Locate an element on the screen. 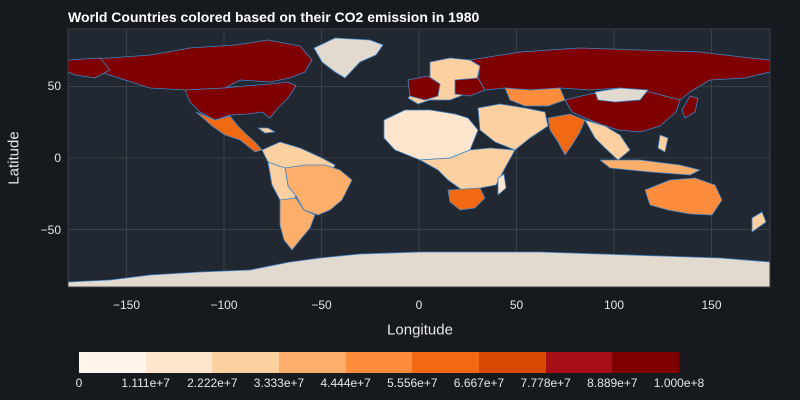 This screenshot has width=800, height=400. x-tick-label: −50 is located at coordinates (321, 305).